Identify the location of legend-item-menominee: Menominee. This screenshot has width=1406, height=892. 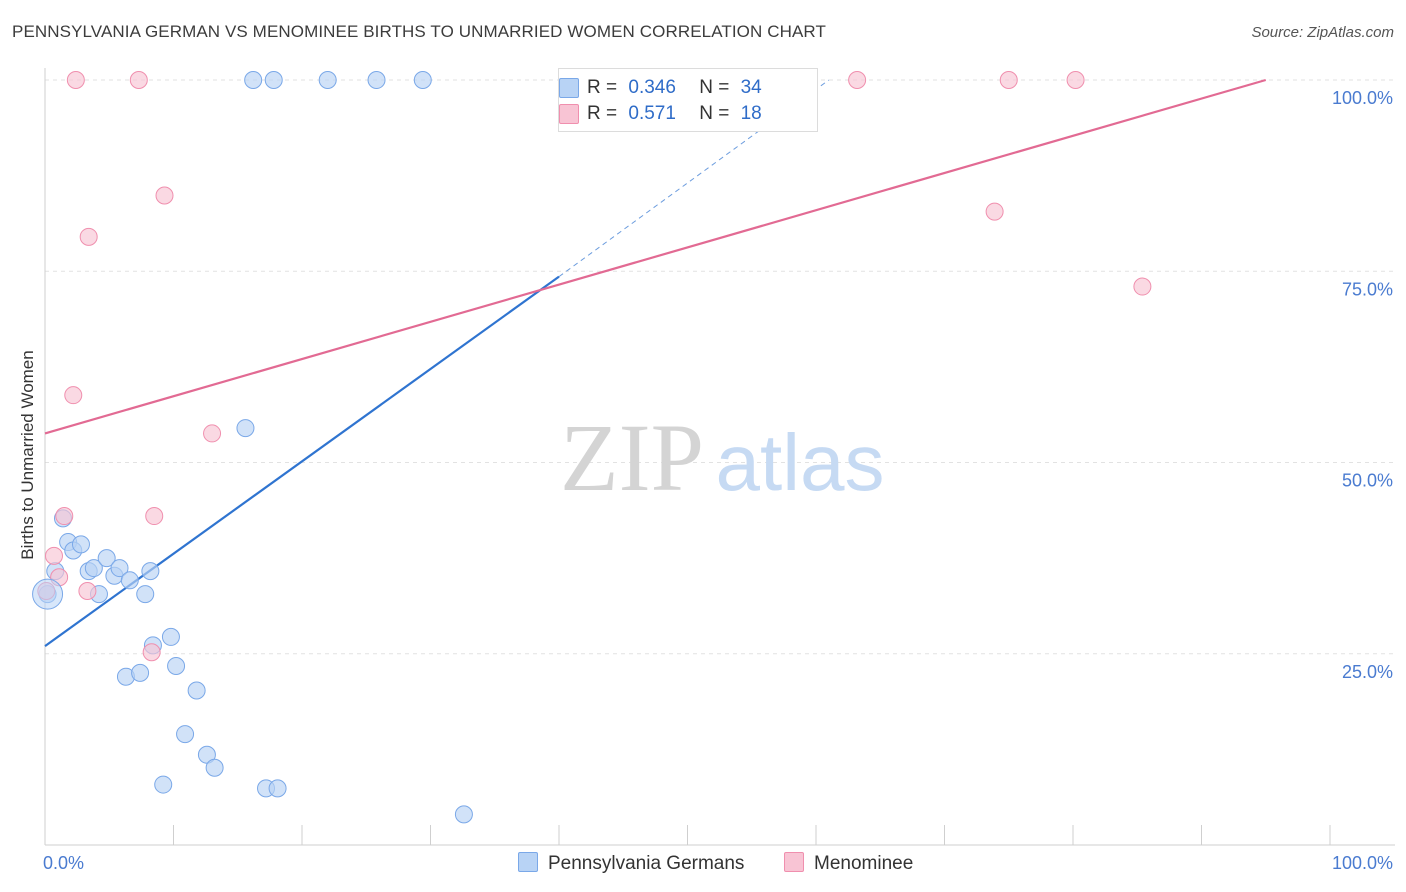
(848, 863).